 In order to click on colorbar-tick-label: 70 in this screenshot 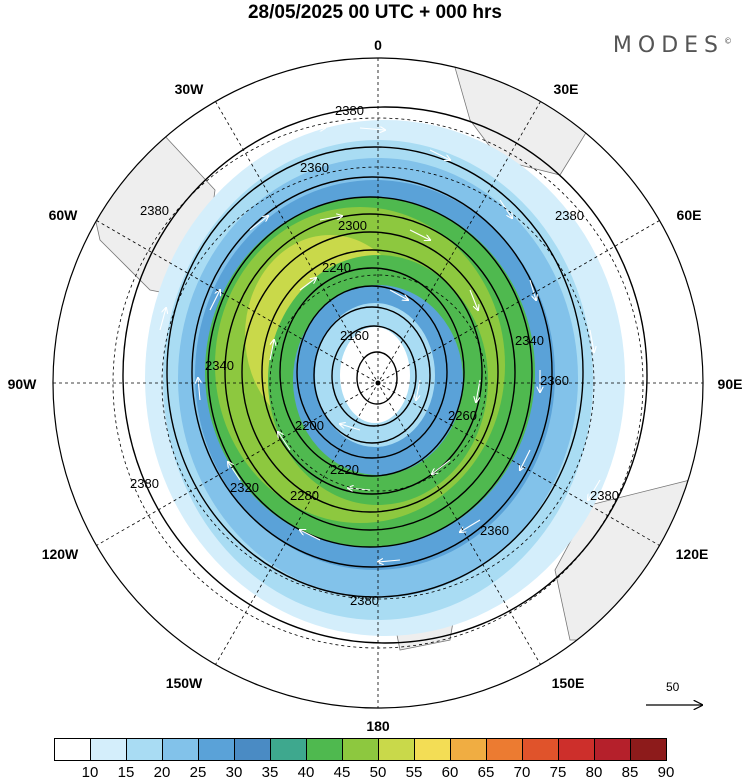, I will do `click(522, 772)`.